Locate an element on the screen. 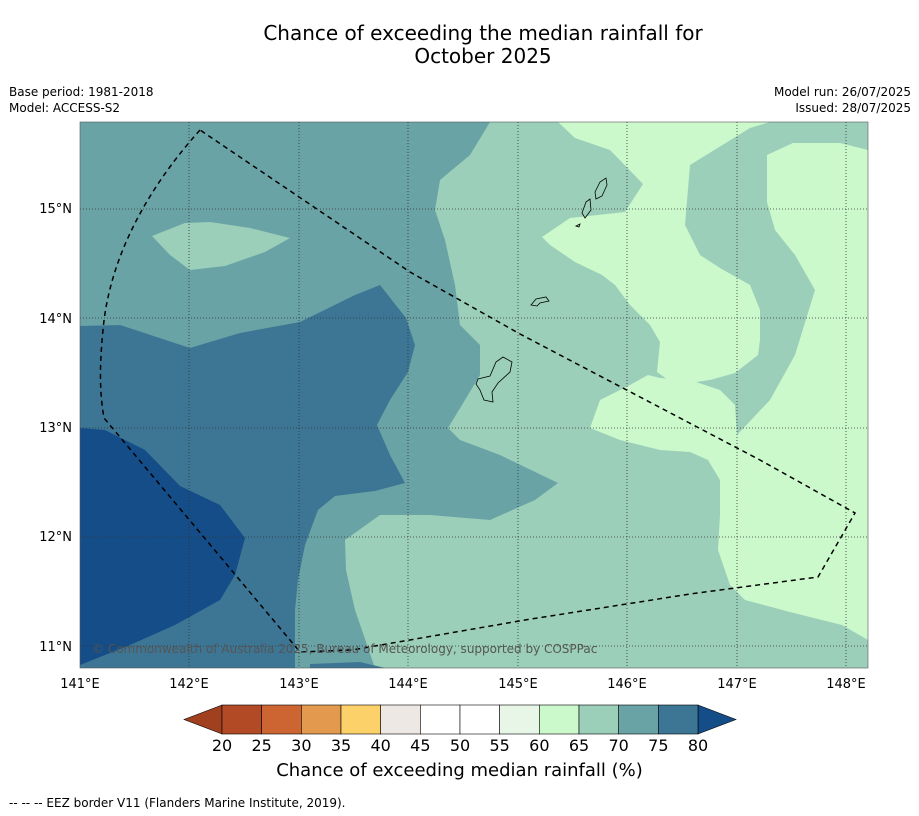 The height and width of the screenshot is (816, 919). islands is located at coordinates (541, 290).